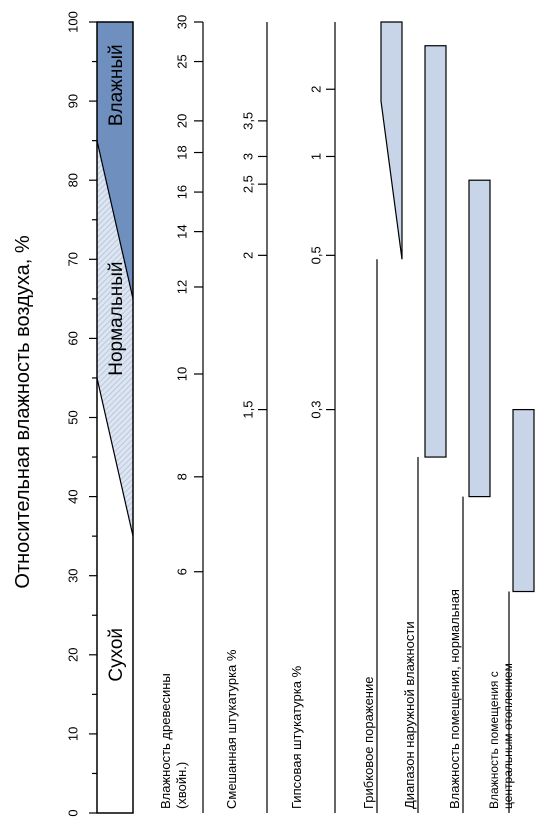 The image size is (555, 825). Describe the element at coordinates (181, 231) in the screenshot. I see `scale-tick-label: 14` at that location.